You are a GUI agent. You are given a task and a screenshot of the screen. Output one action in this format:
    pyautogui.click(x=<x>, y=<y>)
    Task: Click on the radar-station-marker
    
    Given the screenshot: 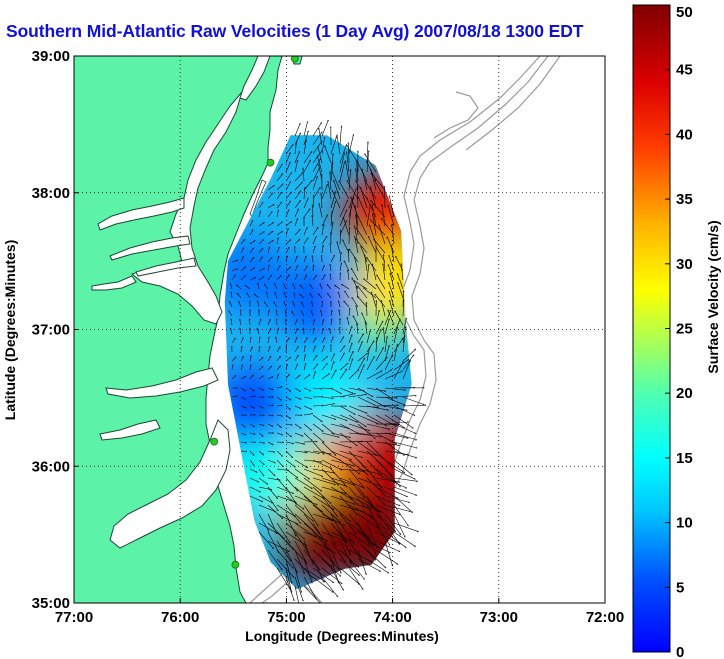 What is the action you would take?
    pyautogui.click(x=270, y=162)
    